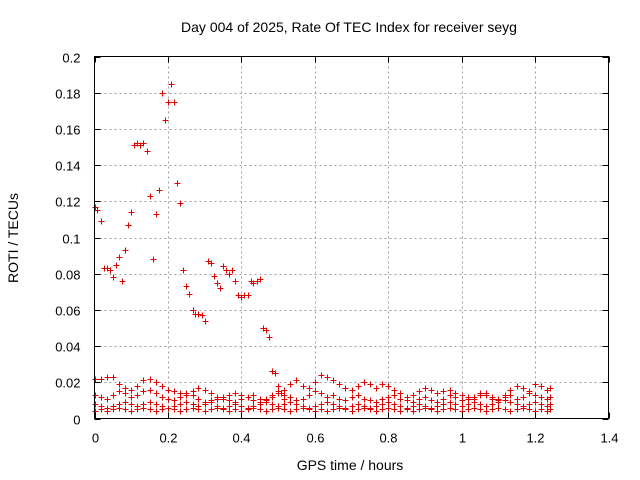 This screenshot has width=640, height=480. What do you see at coordinates (67, 130) in the screenshot?
I see `y-tick-label: 0.16` at bounding box center [67, 130].